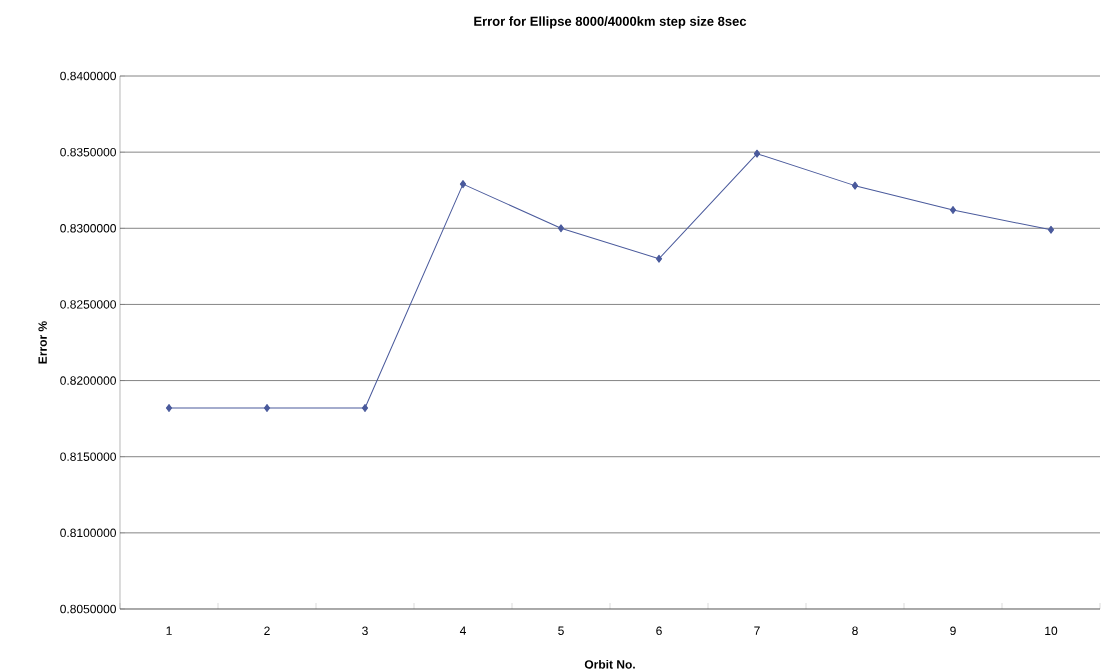 The image size is (1109, 670). What do you see at coordinates (610, 22) in the screenshot?
I see `chart-title: Error for Ellipse 8000/4000km step size 8sec` at bounding box center [610, 22].